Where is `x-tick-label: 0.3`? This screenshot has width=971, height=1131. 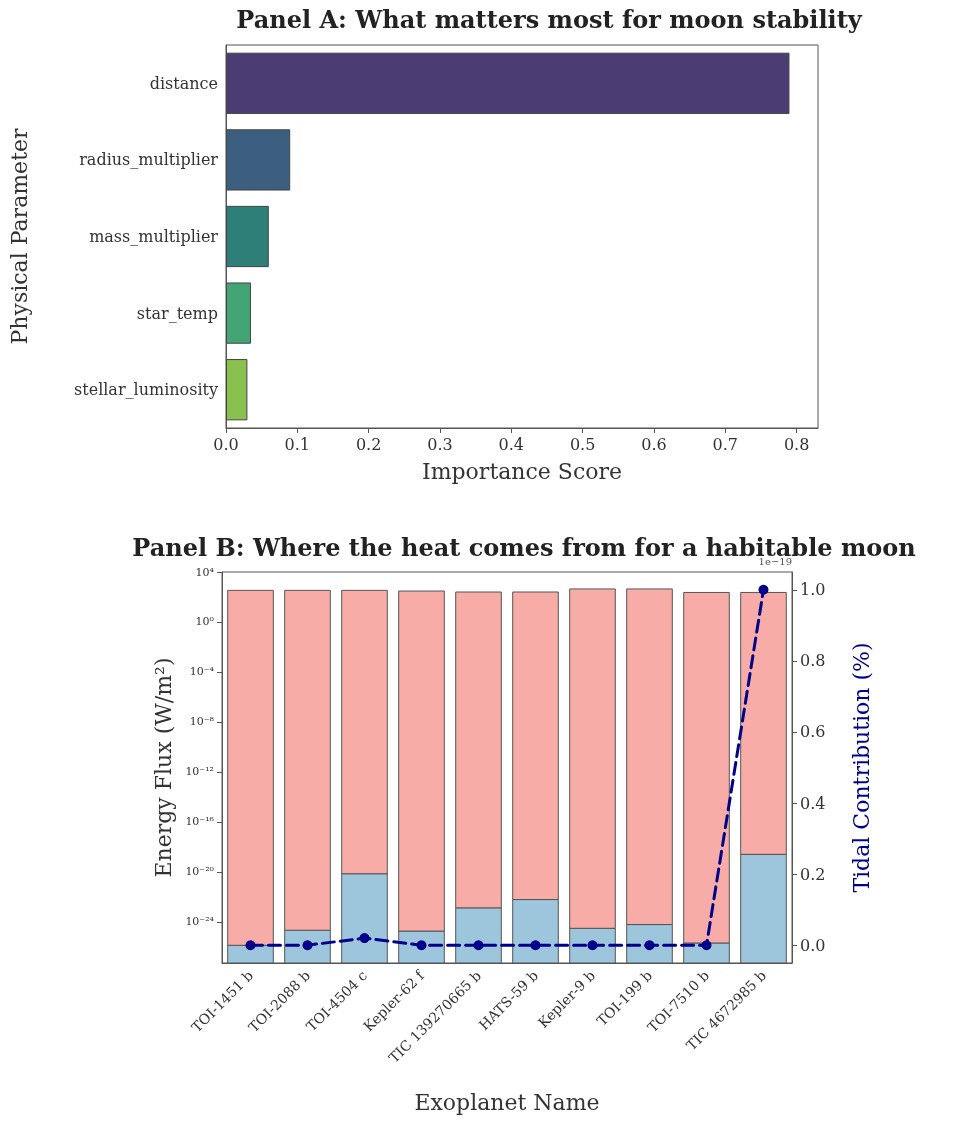
x-tick-label: 0.3 is located at coordinates (440, 444).